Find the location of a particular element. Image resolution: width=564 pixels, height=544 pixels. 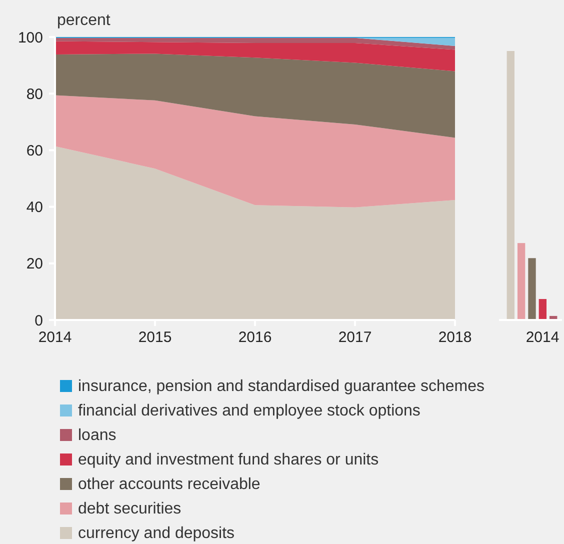

legend-label: currency and deposits is located at coordinates (156, 533).